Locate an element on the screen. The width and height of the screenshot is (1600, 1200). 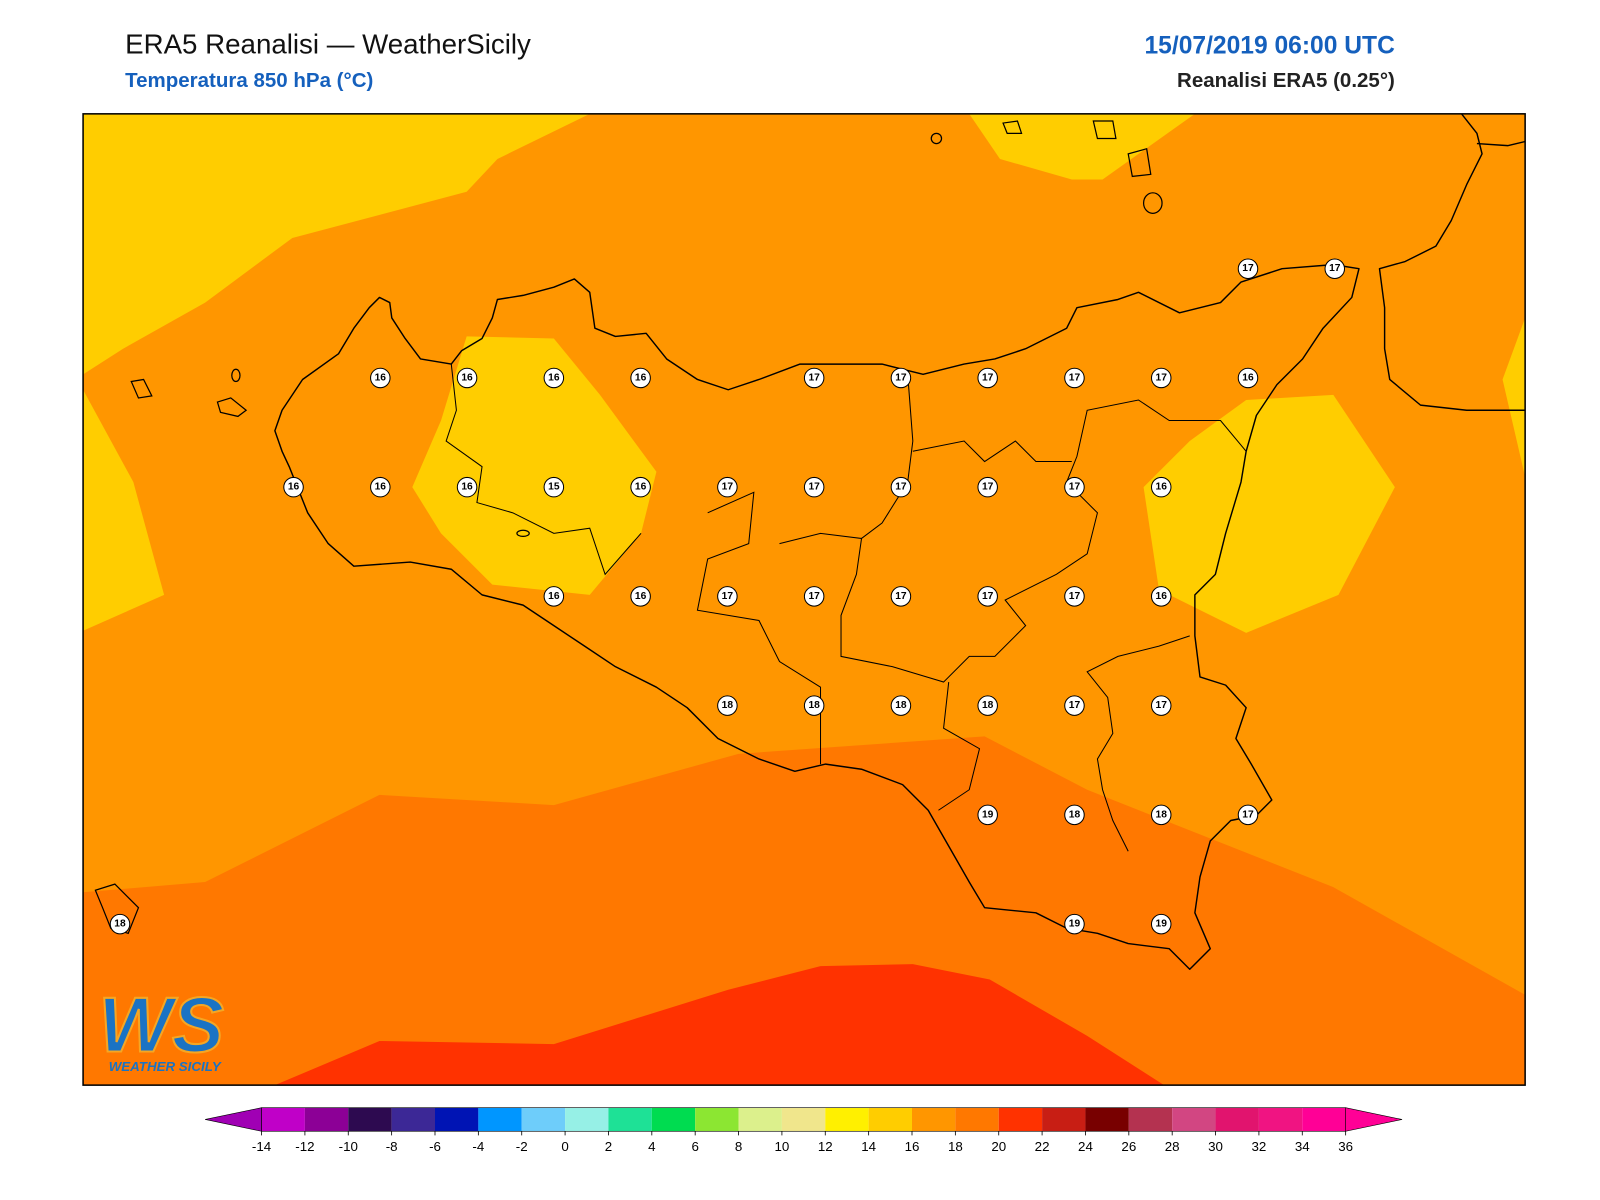
colorbar-tick-label: 4 is located at coordinates (652, 1146).